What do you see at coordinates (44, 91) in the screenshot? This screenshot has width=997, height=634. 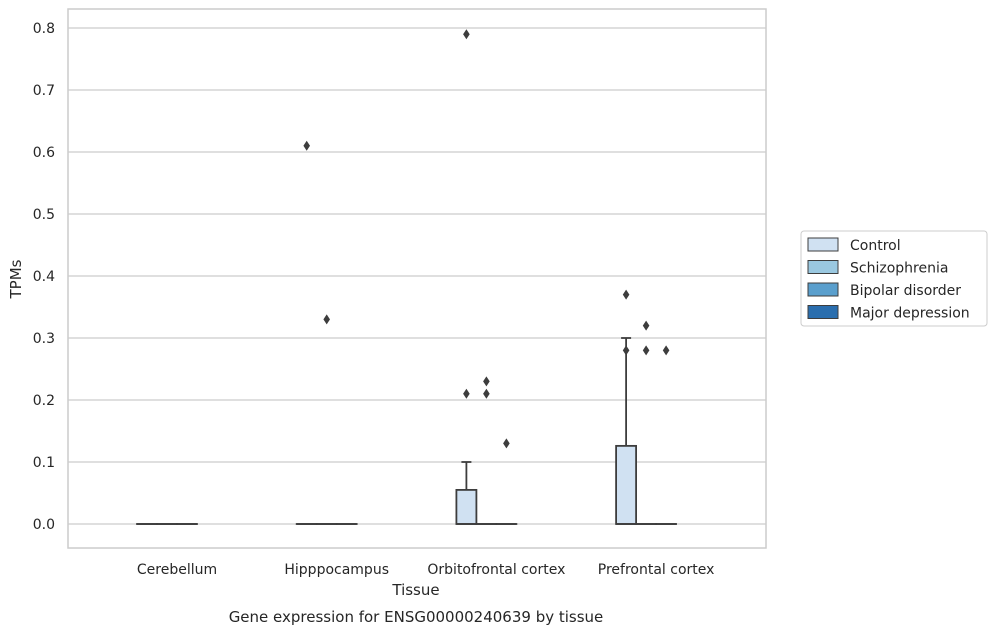 I see `y-tick-label: 0.7` at bounding box center [44, 91].